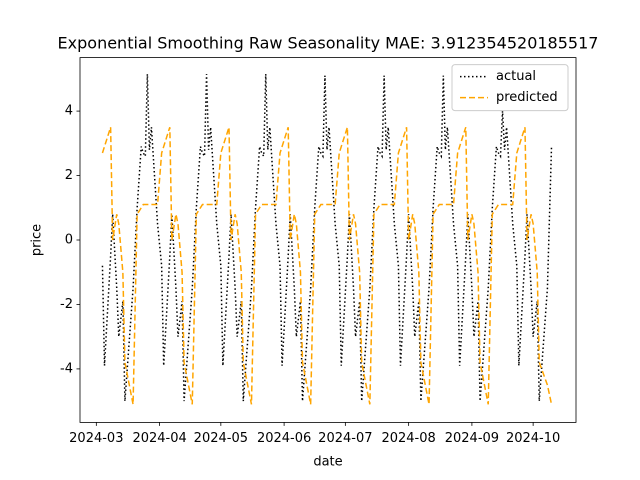 The width and height of the screenshot is (640, 480). I want to click on y-tick-label: -4, so click(66, 368).